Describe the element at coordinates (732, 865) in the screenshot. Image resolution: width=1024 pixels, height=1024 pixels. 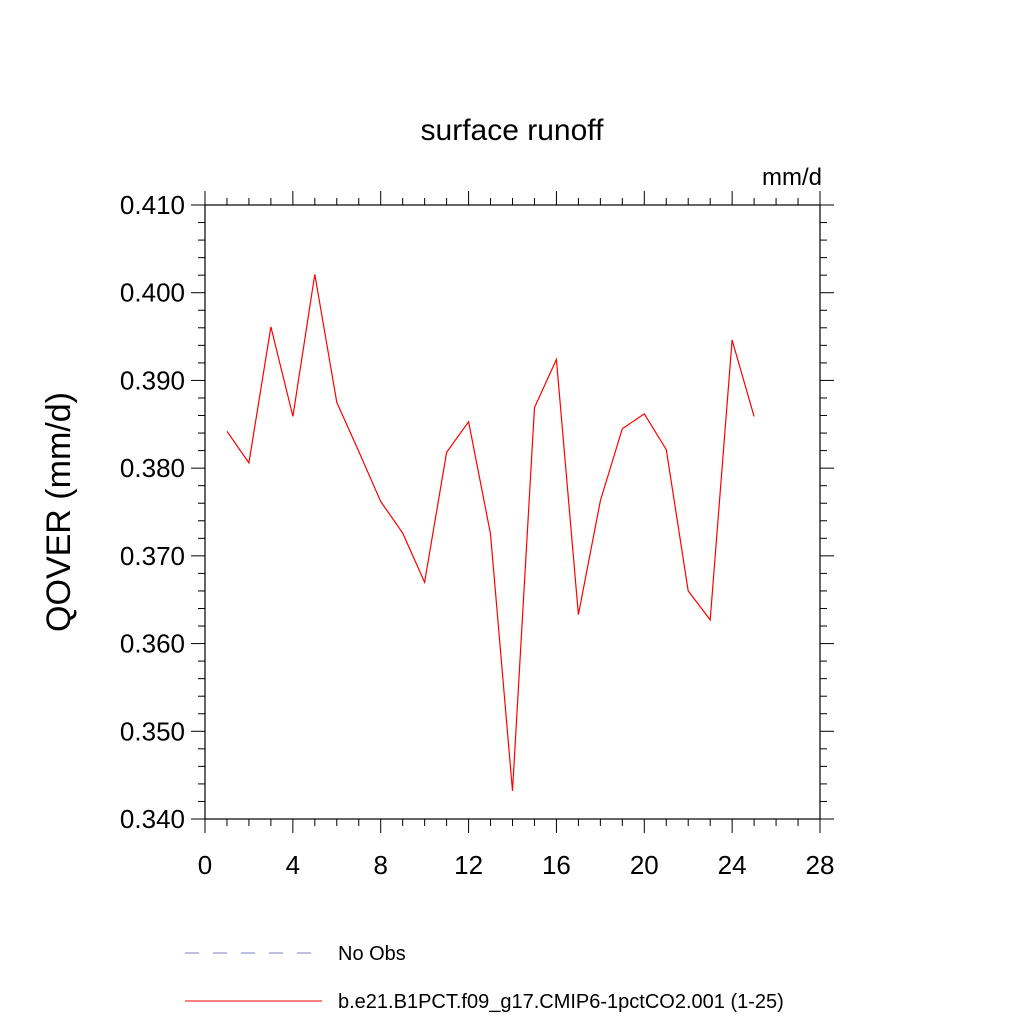
I see `x-tick-label: 24` at that location.